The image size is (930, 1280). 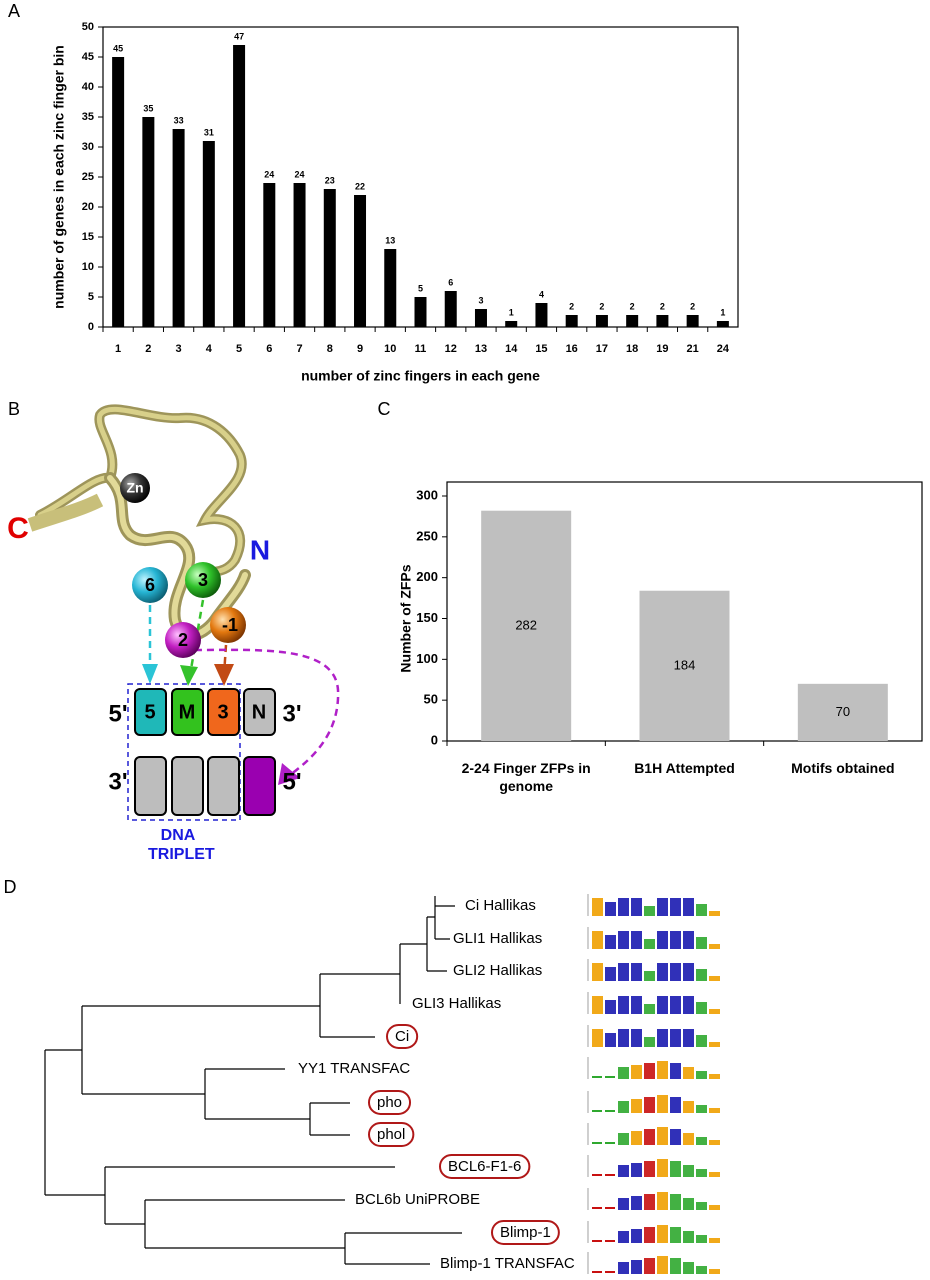 What do you see at coordinates (184, 752) in the screenshot?
I see `triplet-box` at bounding box center [184, 752].